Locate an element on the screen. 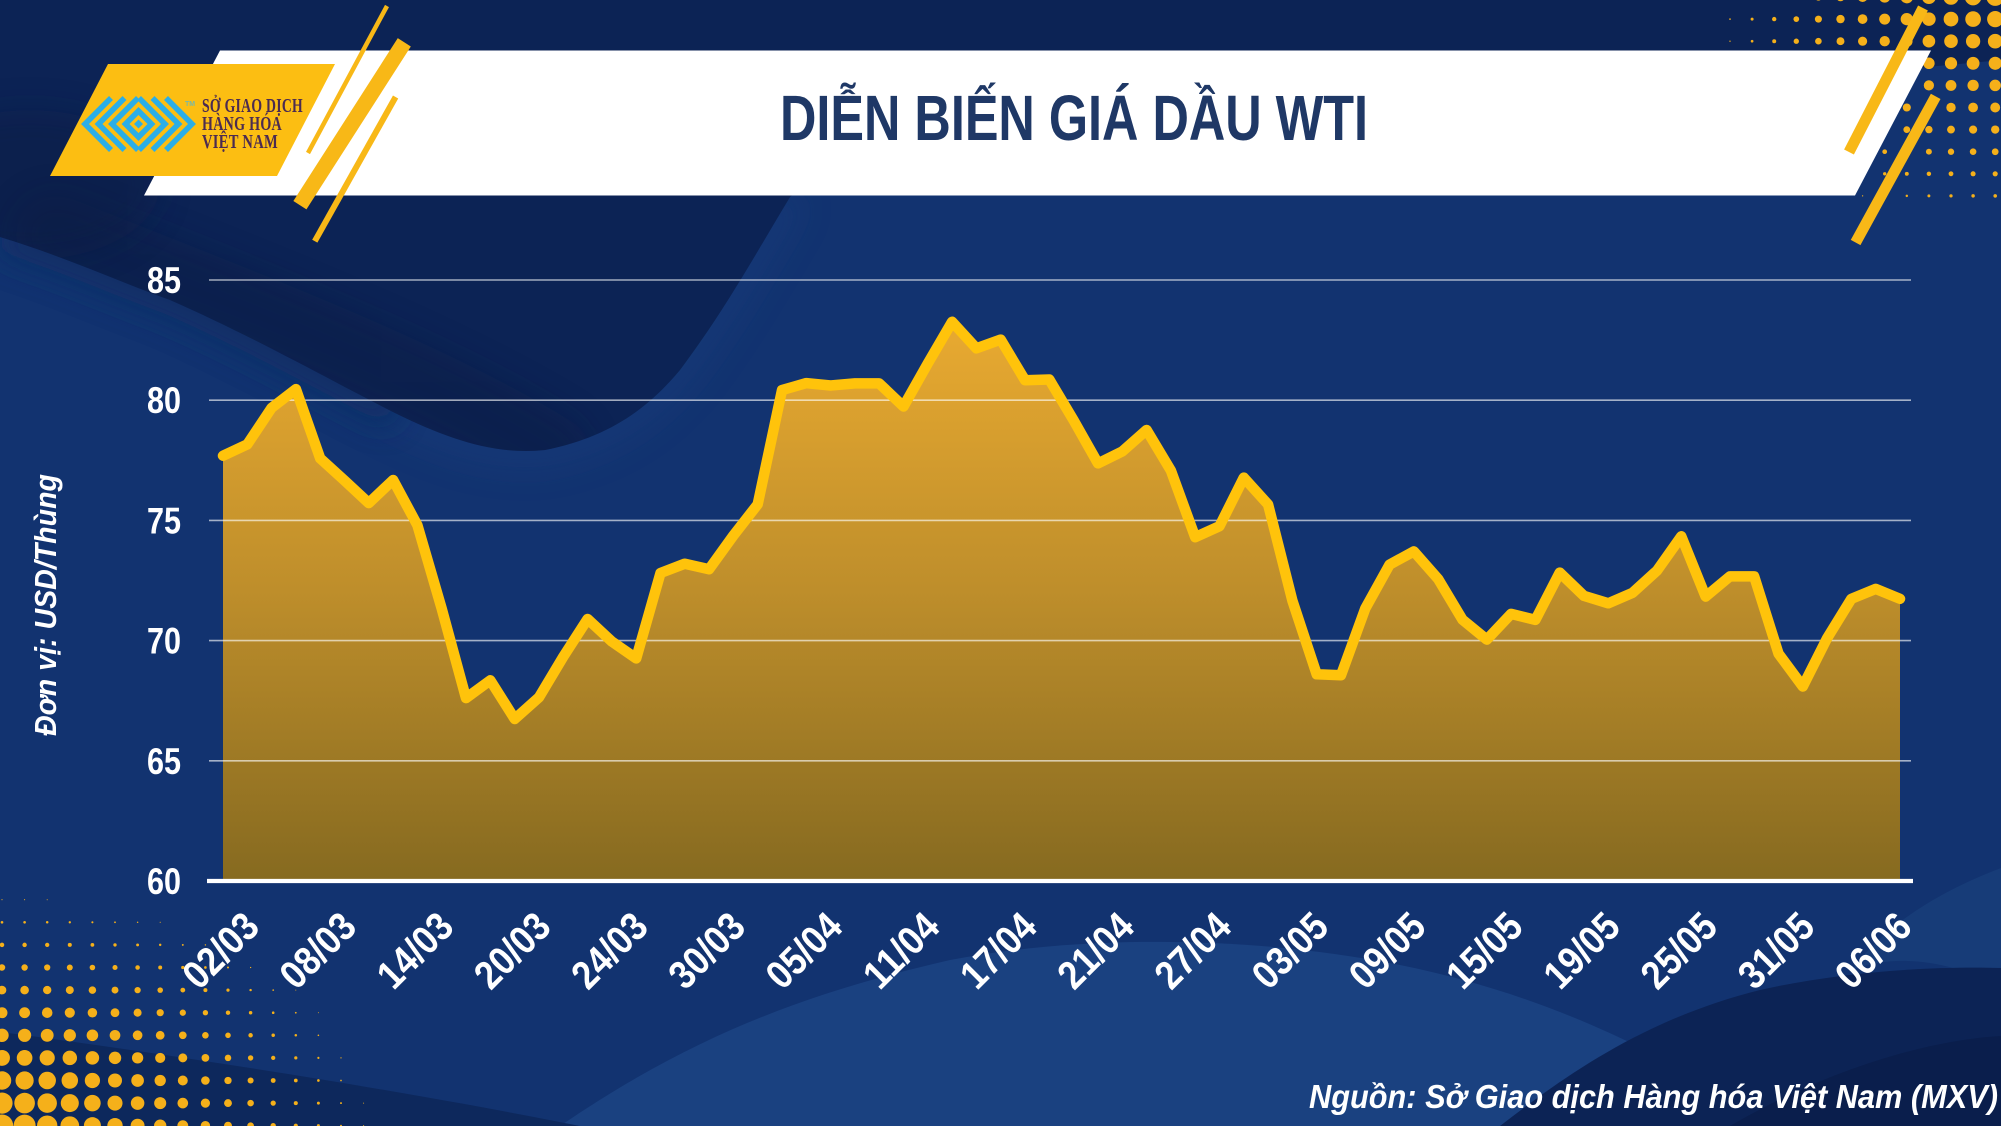 The height and width of the screenshot is (1126, 2001). svg-text: 80 is located at coordinates (164, 400).